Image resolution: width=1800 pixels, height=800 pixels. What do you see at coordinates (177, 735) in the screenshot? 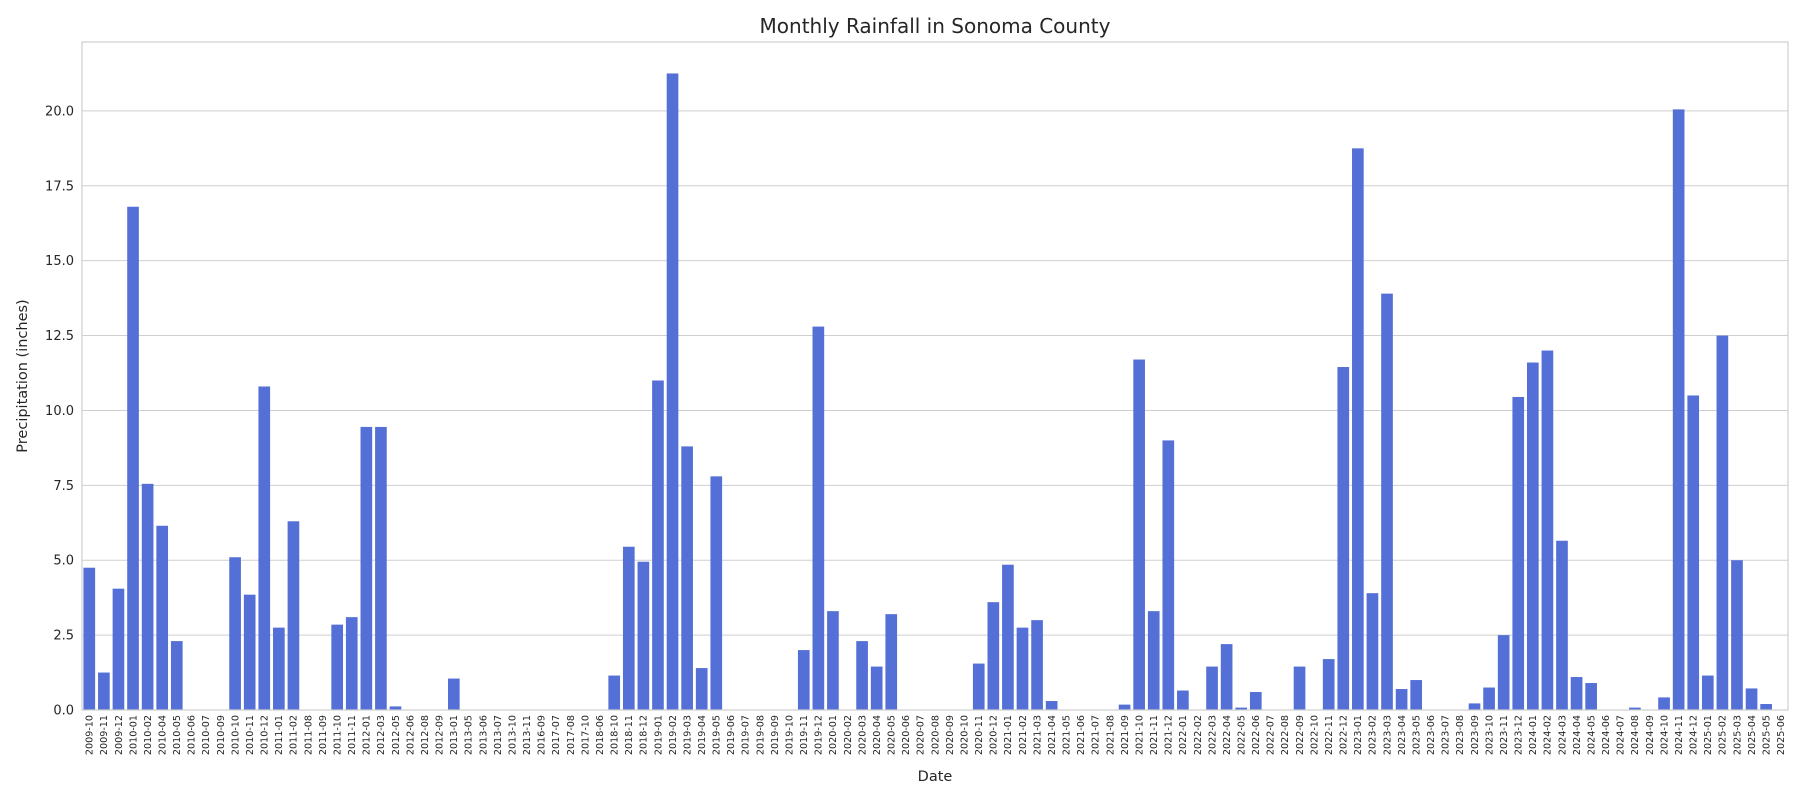
I see `x-tick-label: 2010-05` at bounding box center [177, 735].